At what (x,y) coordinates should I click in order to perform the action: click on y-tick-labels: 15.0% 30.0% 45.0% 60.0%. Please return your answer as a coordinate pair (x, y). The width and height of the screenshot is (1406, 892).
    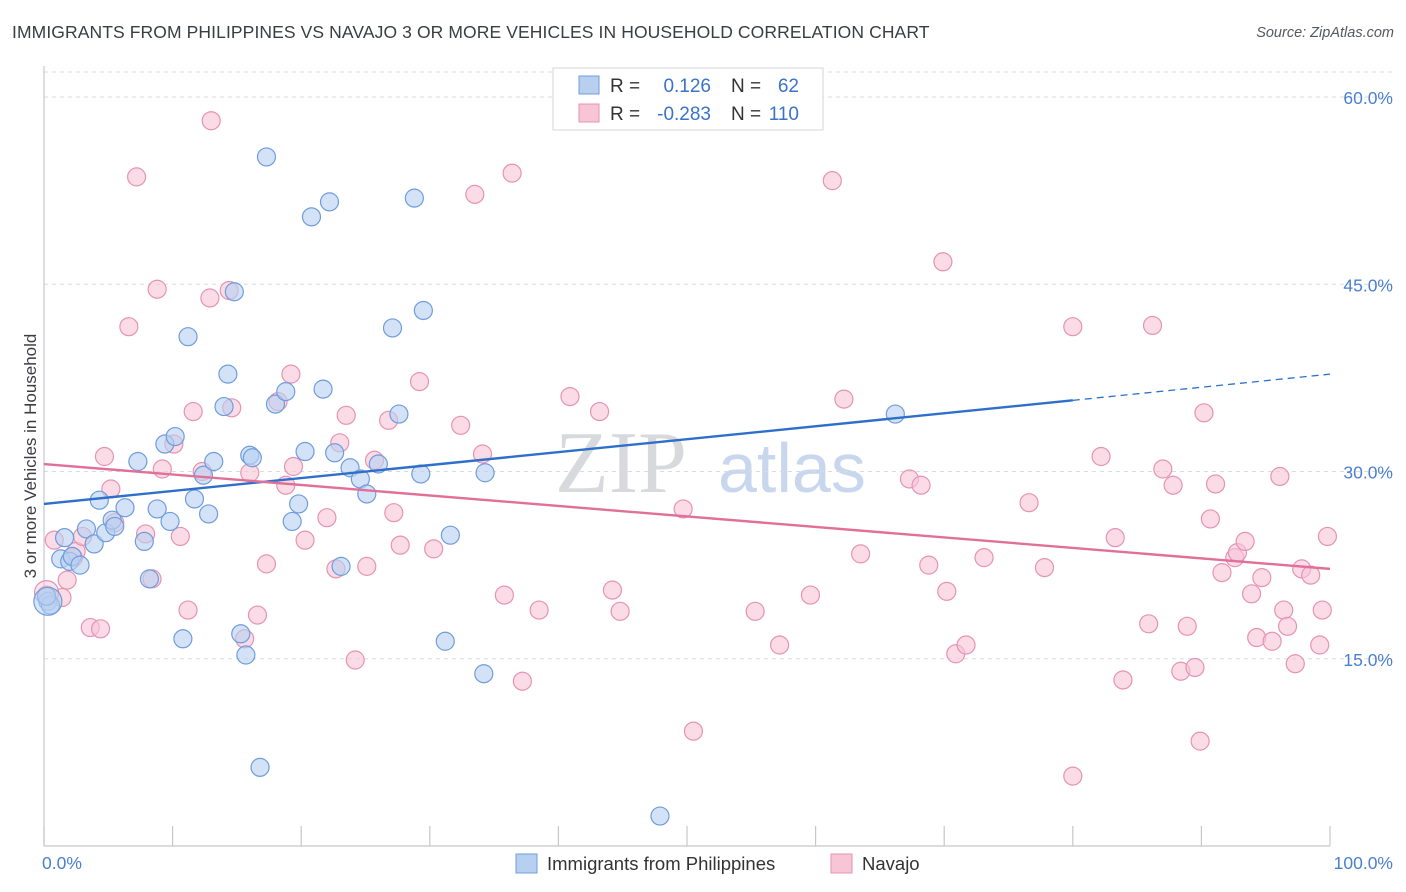
    Looking at the image, I should click on (1368, 379).